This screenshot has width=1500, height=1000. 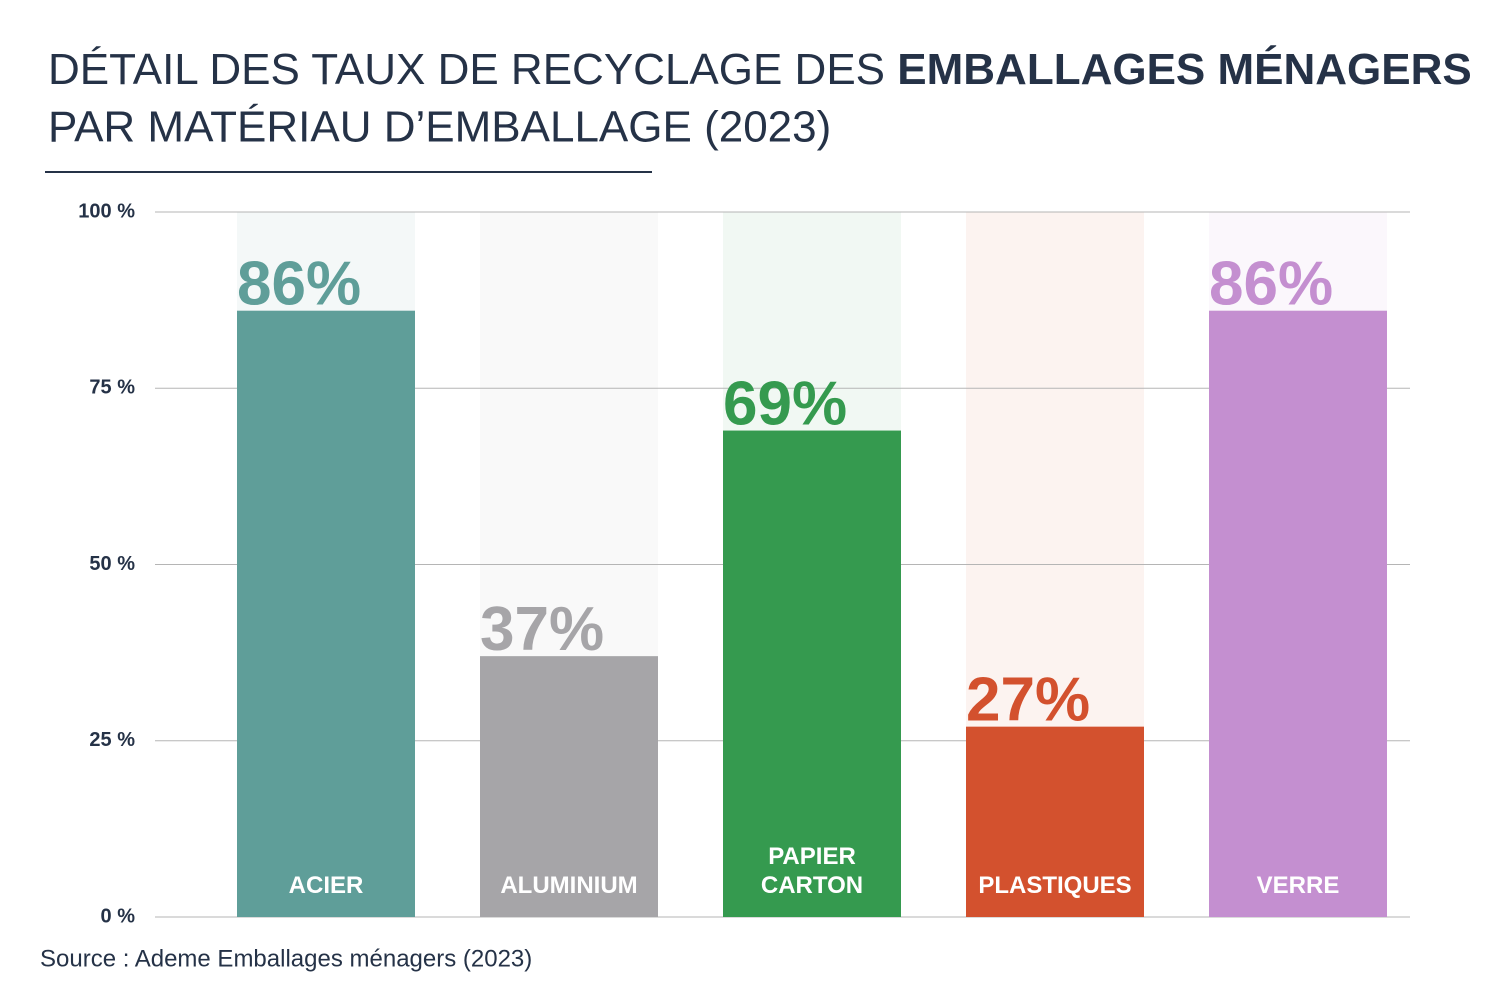 What do you see at coordinates (1298, 885) in the screenshot?
I see `x-tick-label: VERRE` at bounding box center [1298, 885].